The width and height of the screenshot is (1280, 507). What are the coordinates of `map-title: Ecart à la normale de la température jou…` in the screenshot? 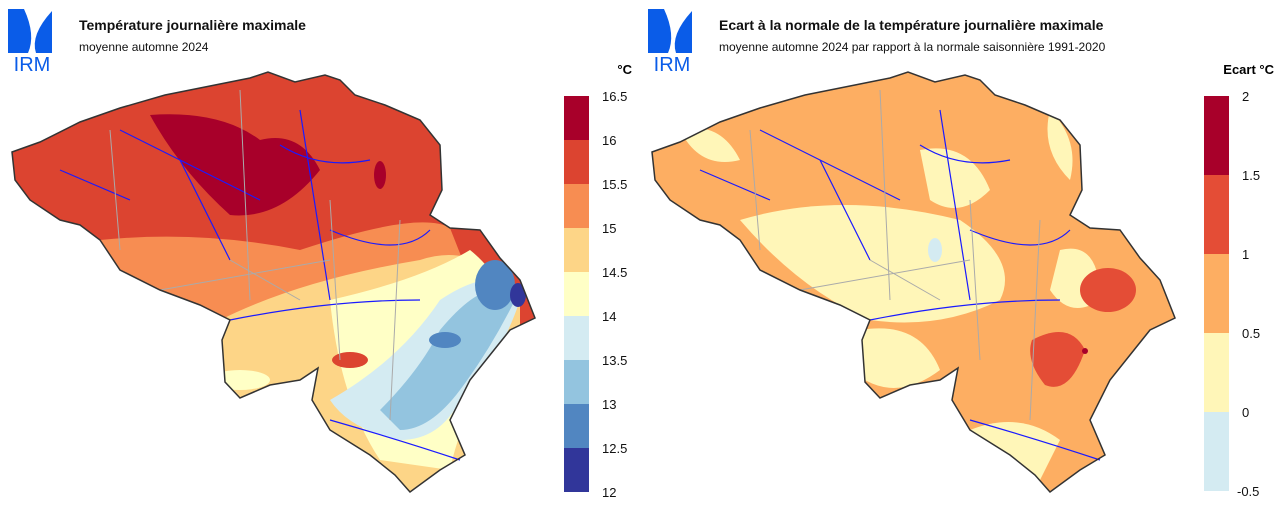 It's located at (911, 25).